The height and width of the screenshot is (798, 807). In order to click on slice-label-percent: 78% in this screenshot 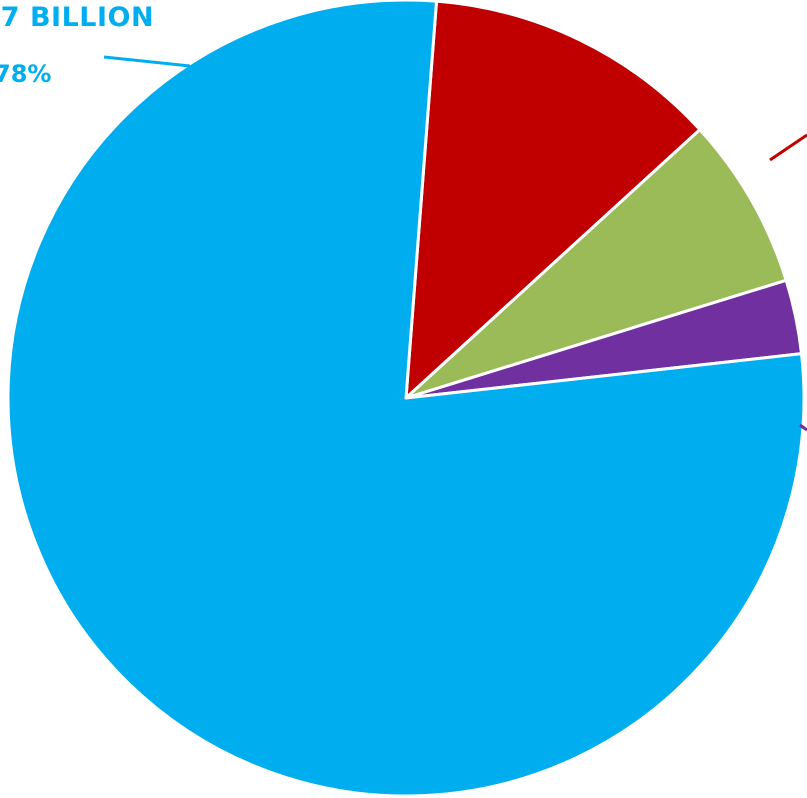, I will do `click(25, 74)`.